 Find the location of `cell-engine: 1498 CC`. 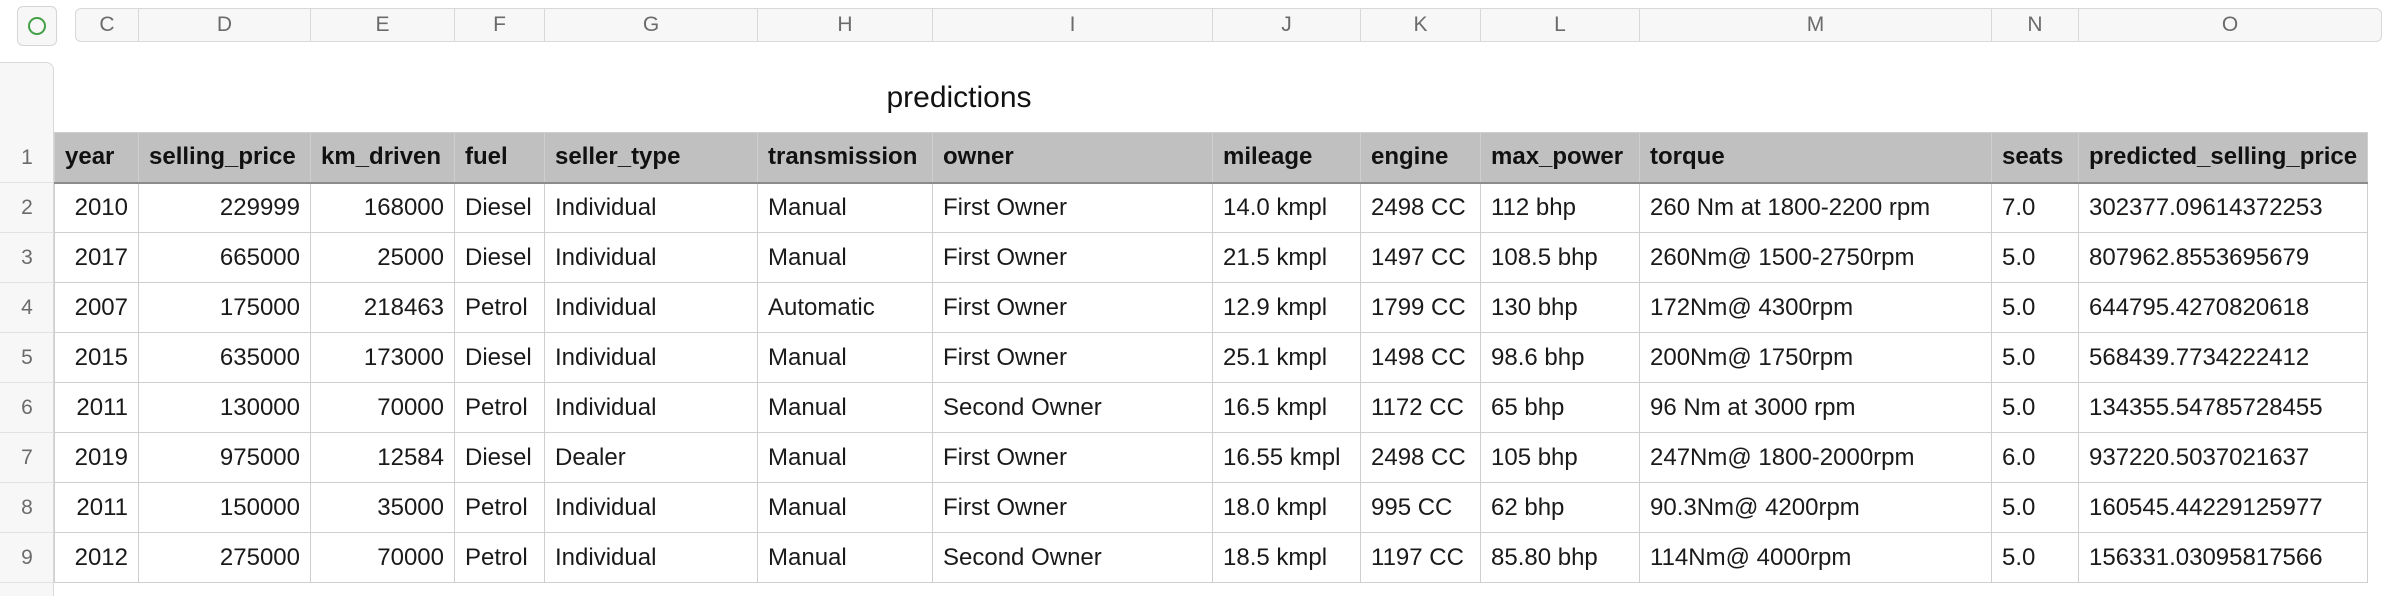

cell-engine: 1498 CC is located at coordinates (1420, 357).